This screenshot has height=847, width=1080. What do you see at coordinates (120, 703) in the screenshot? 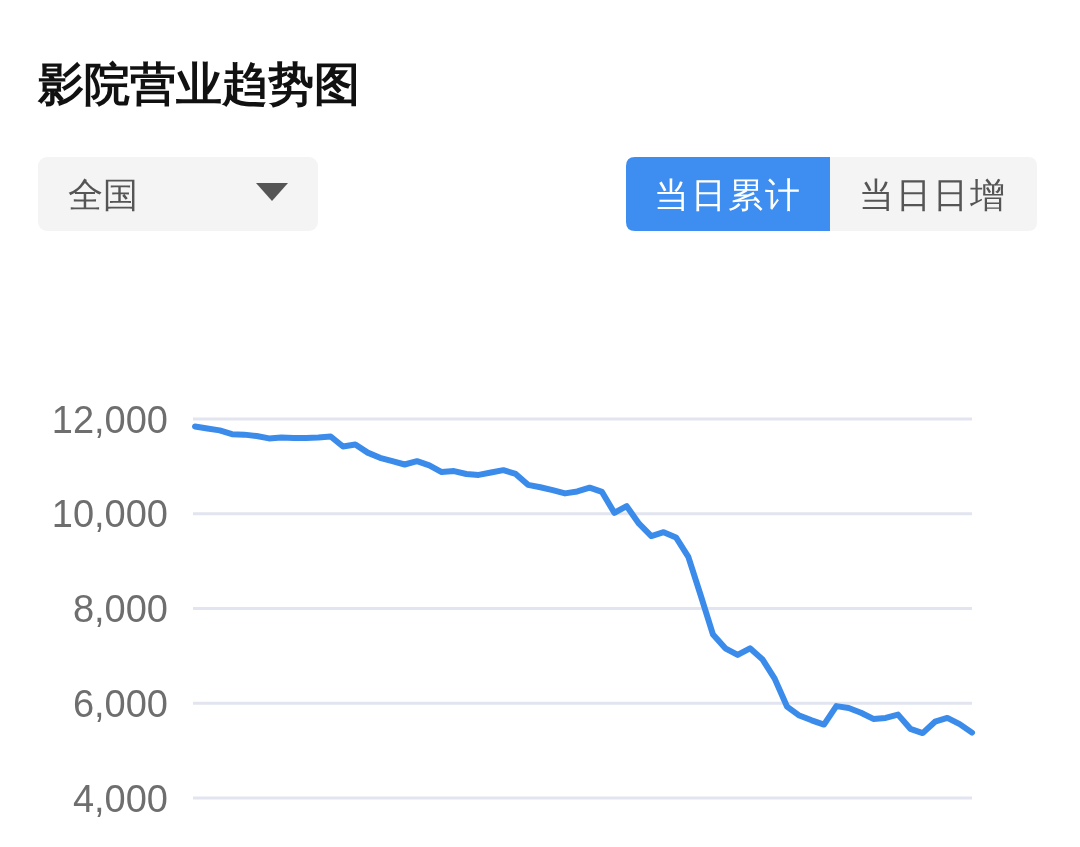
I see `y-tick-label: 6,000` at bounding box center [120, 703].